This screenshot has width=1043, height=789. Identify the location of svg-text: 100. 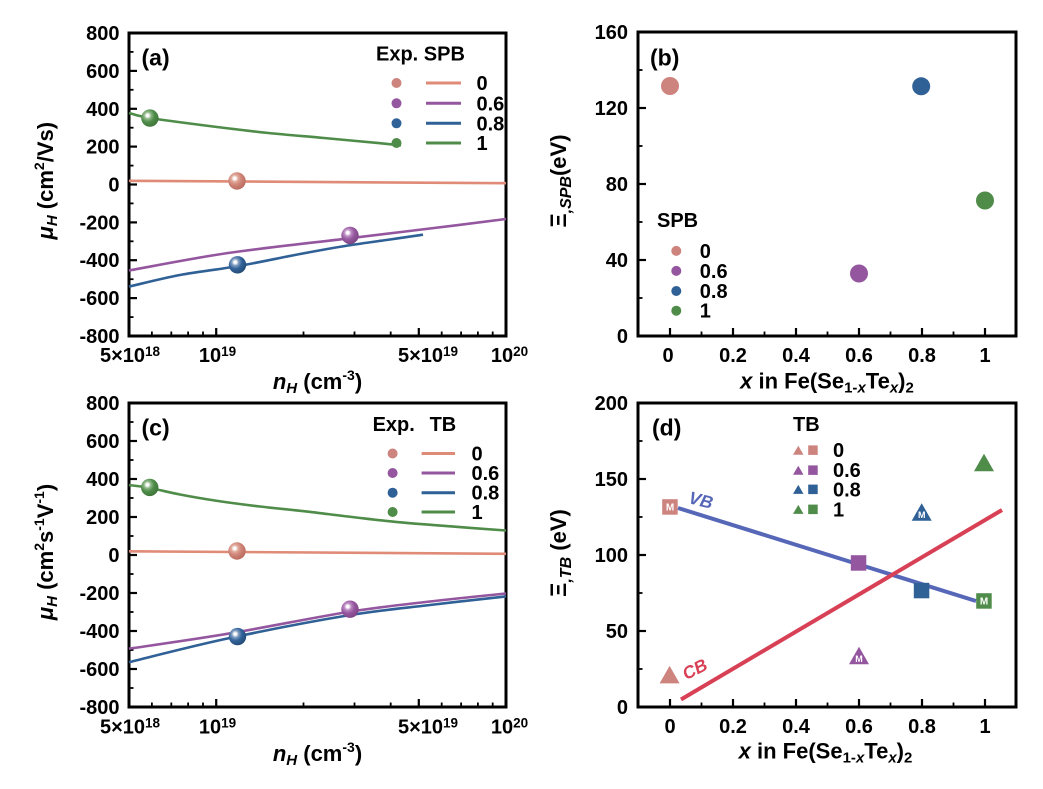
(611, 556).